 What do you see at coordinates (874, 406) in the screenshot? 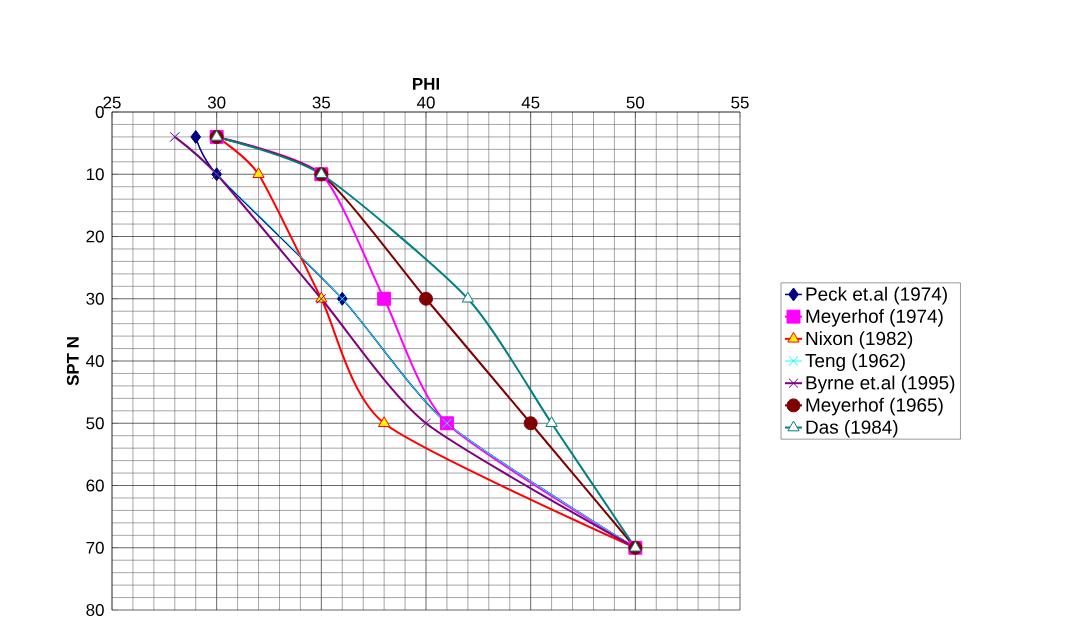
I see `legend-label: Meyerhof (1965)` at bounding box center [874, 406].